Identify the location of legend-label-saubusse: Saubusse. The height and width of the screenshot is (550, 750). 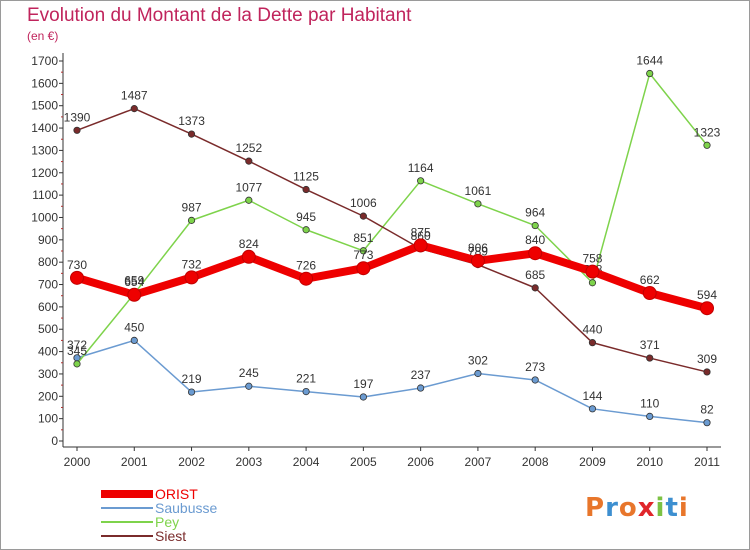
(186, 508).